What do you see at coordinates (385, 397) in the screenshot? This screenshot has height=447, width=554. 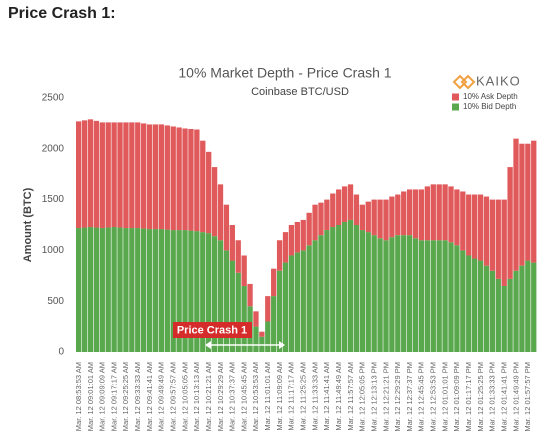 I see `x-tick-label: Mar. 12 12:21:21 PM` at bounding box center [385, 397].